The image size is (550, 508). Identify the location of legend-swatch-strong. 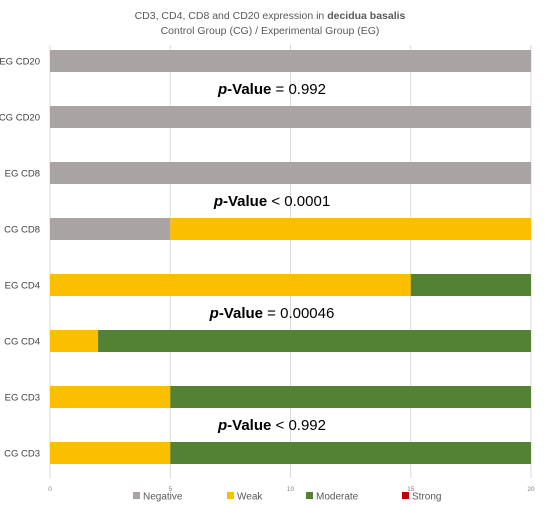
(405, 495).